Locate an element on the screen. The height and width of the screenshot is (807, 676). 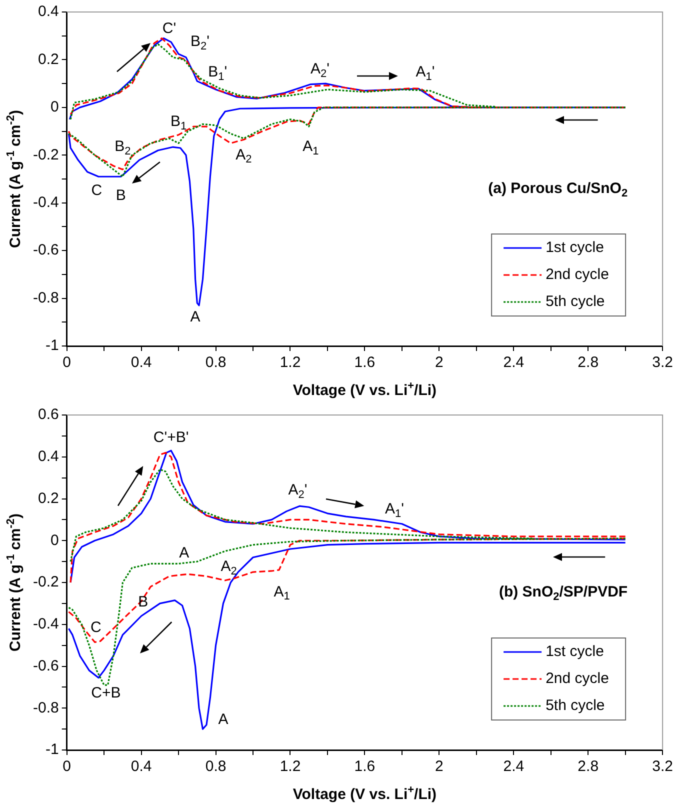
annotation: C+B is located at coordinates (106, 693).